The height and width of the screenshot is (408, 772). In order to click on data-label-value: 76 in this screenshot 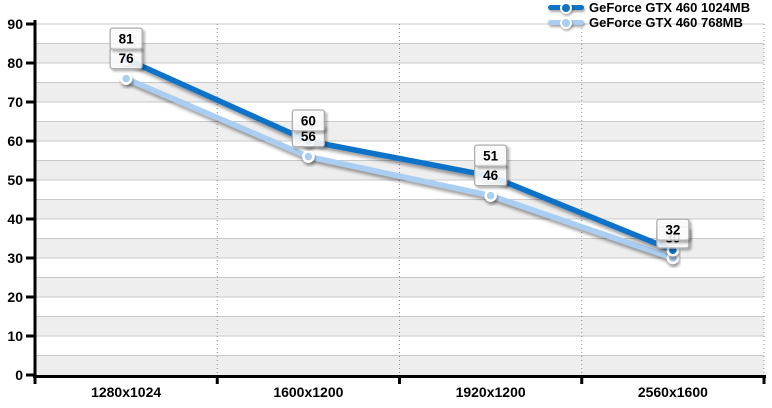, I will do `click(127, 58)`.